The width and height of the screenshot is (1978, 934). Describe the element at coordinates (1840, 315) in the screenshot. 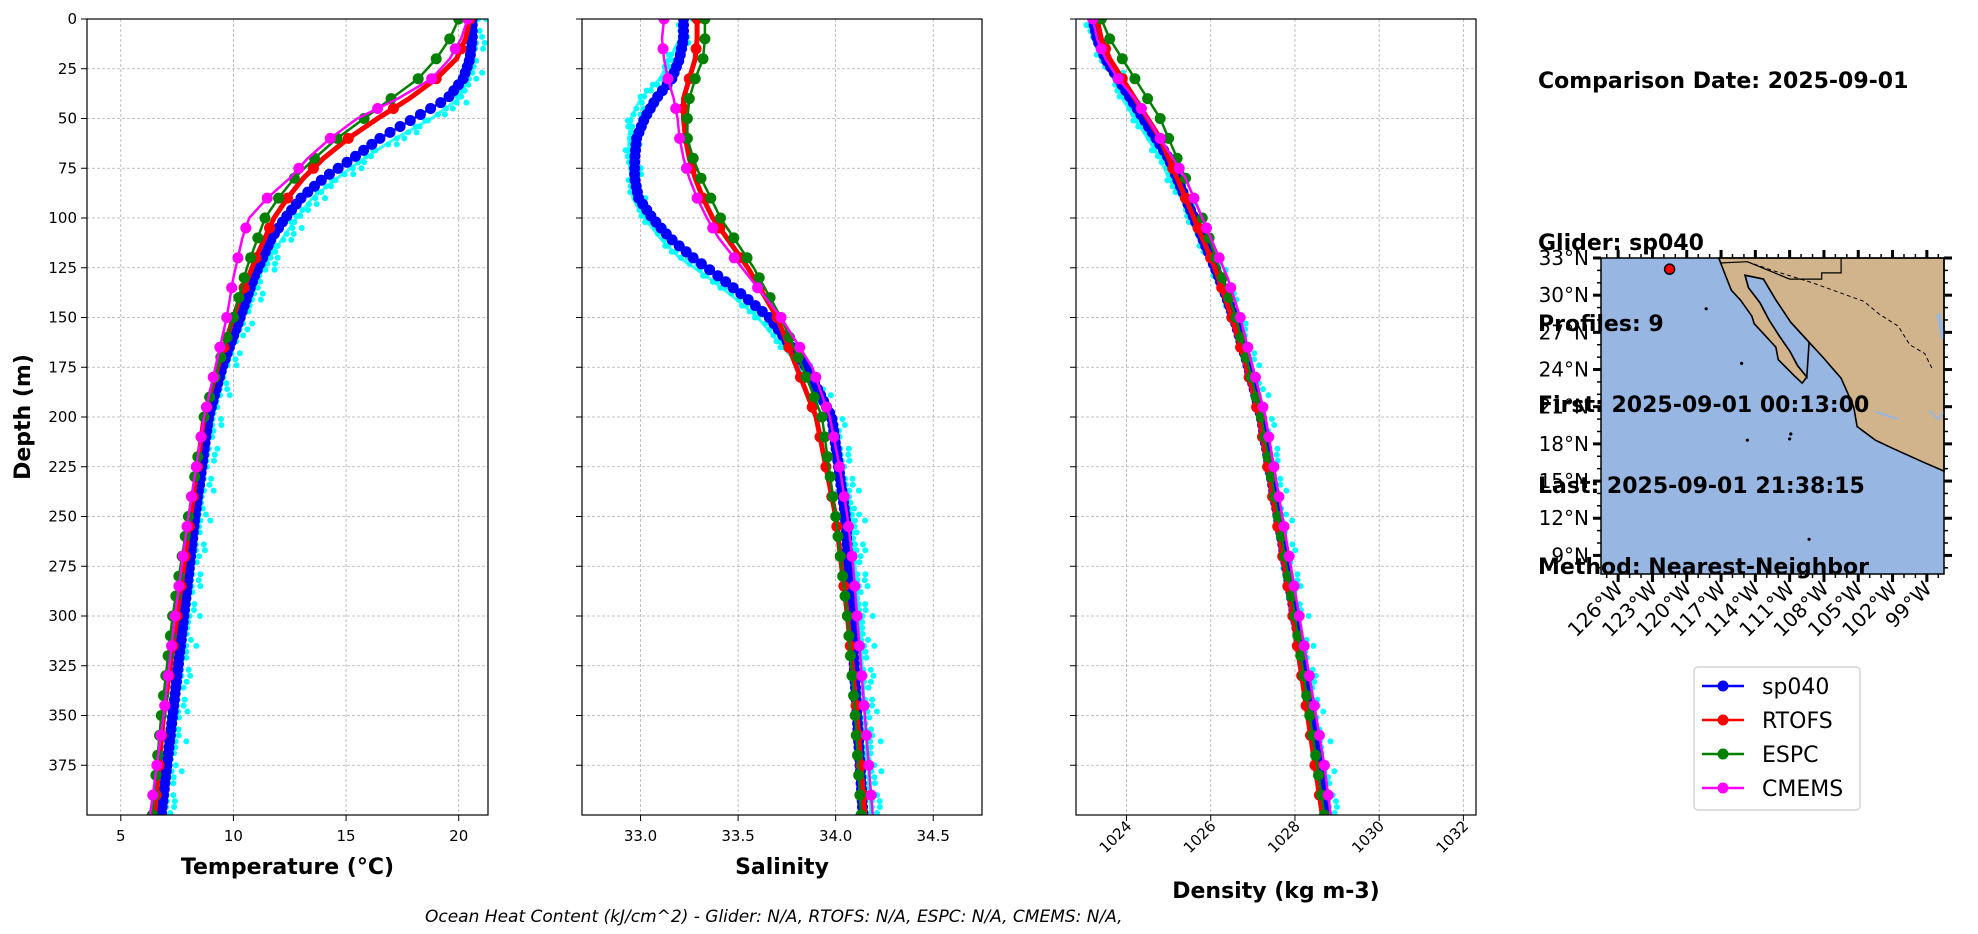

I see `map-state-lines` at that location.